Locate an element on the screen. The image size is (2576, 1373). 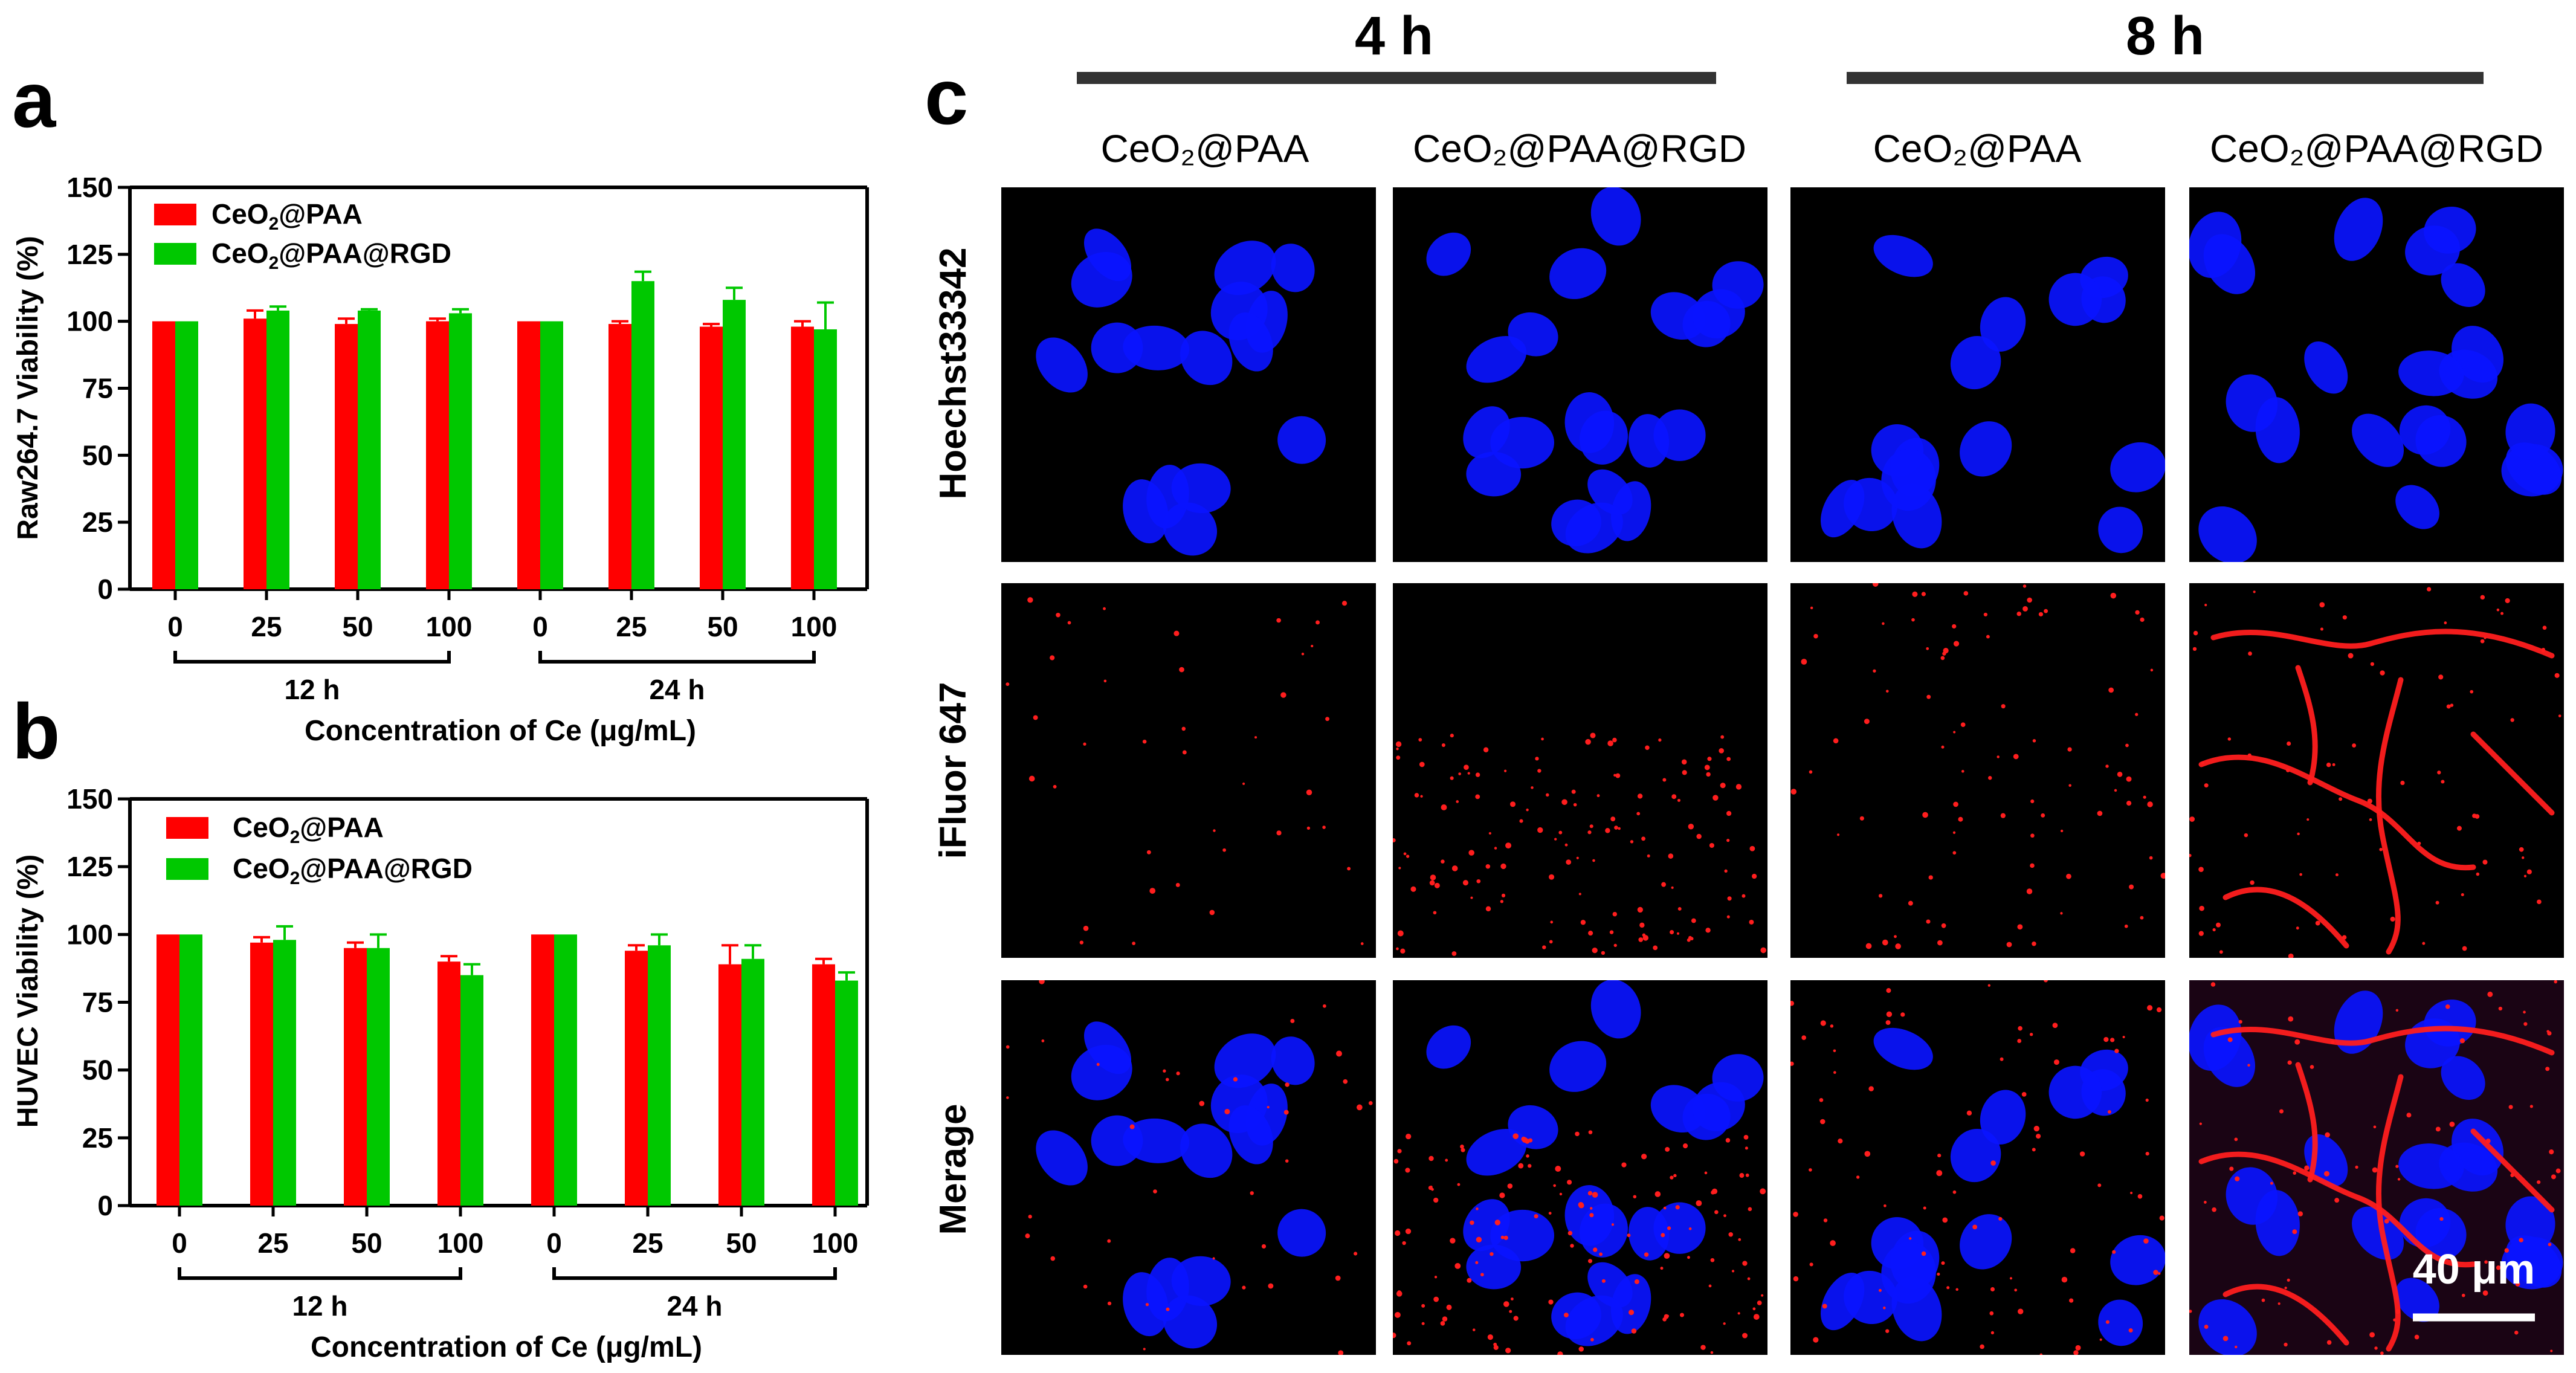
bar-ceo2-paa-rgd is located at coordinates (753, 1082).